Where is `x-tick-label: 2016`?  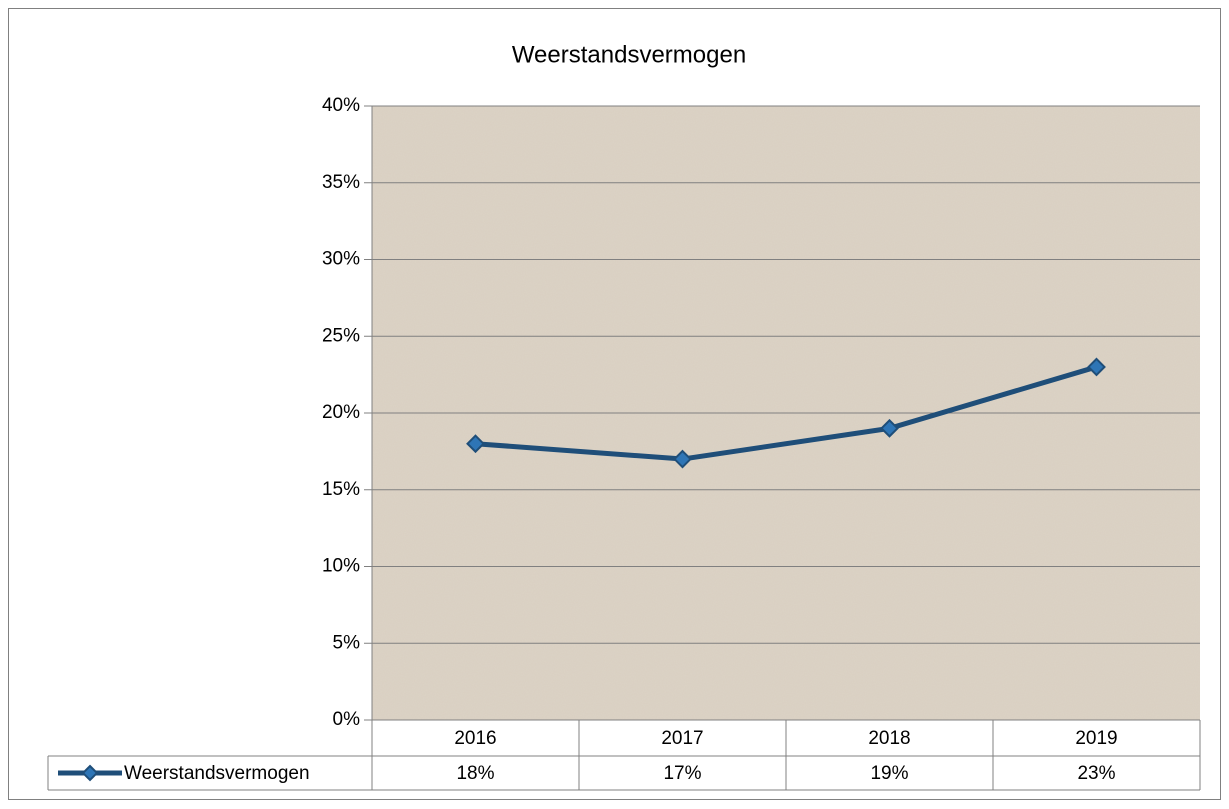 x-tick-label: 2016 is located at coordinates (475, 738).